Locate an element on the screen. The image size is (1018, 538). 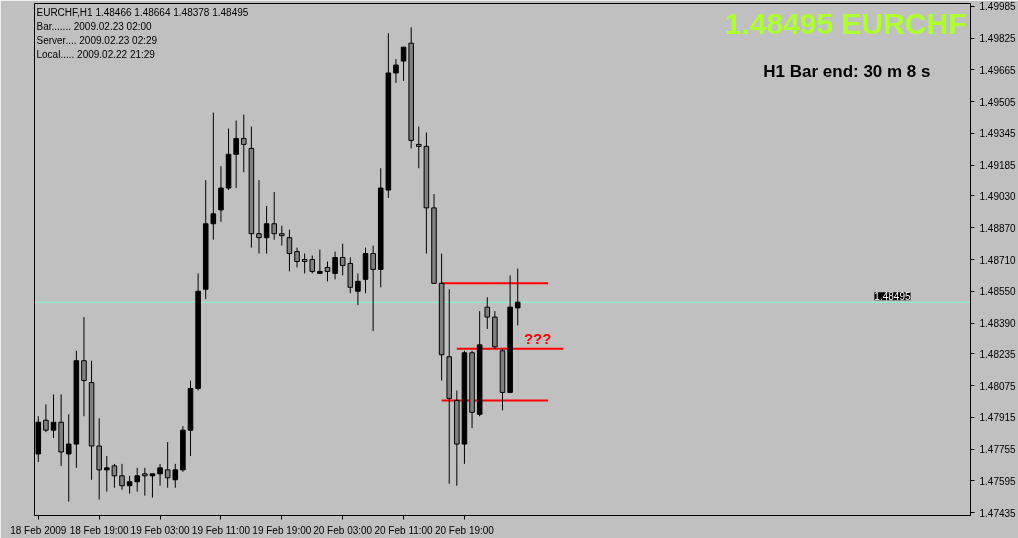
y-tick-label: 1.49030 is located at coordinates (998, 196).